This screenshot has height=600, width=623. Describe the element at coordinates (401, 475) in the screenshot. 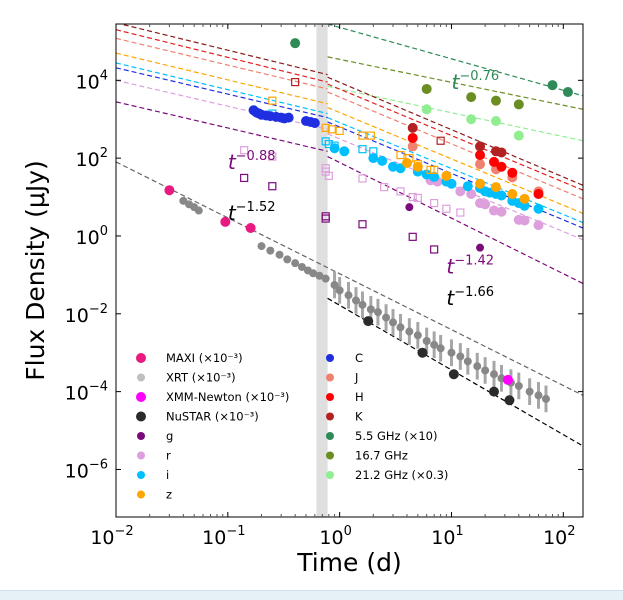

I see `legend-label: 21.2 GHz (×0.3)` at that location.